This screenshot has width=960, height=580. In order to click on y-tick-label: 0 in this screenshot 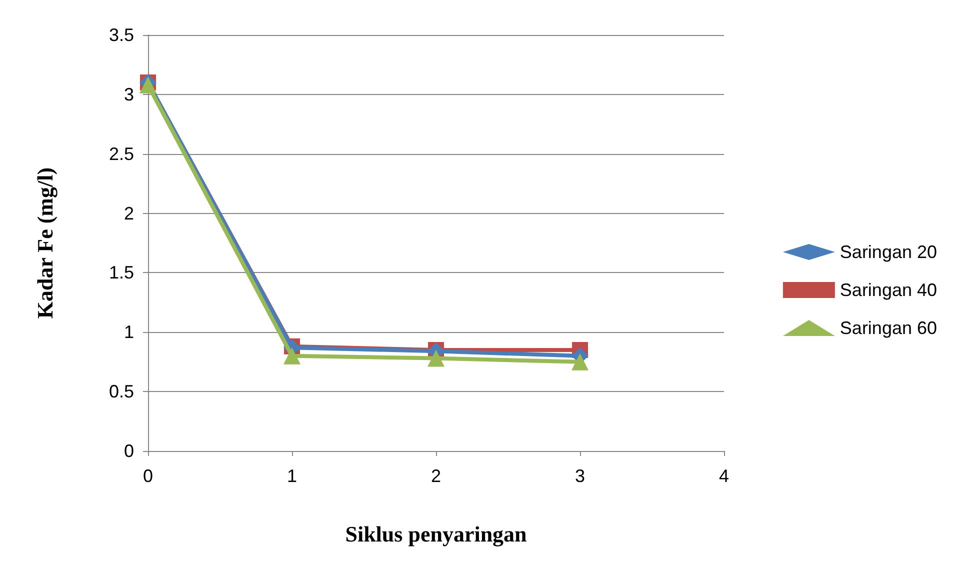, I will do `click(129, 451)`.